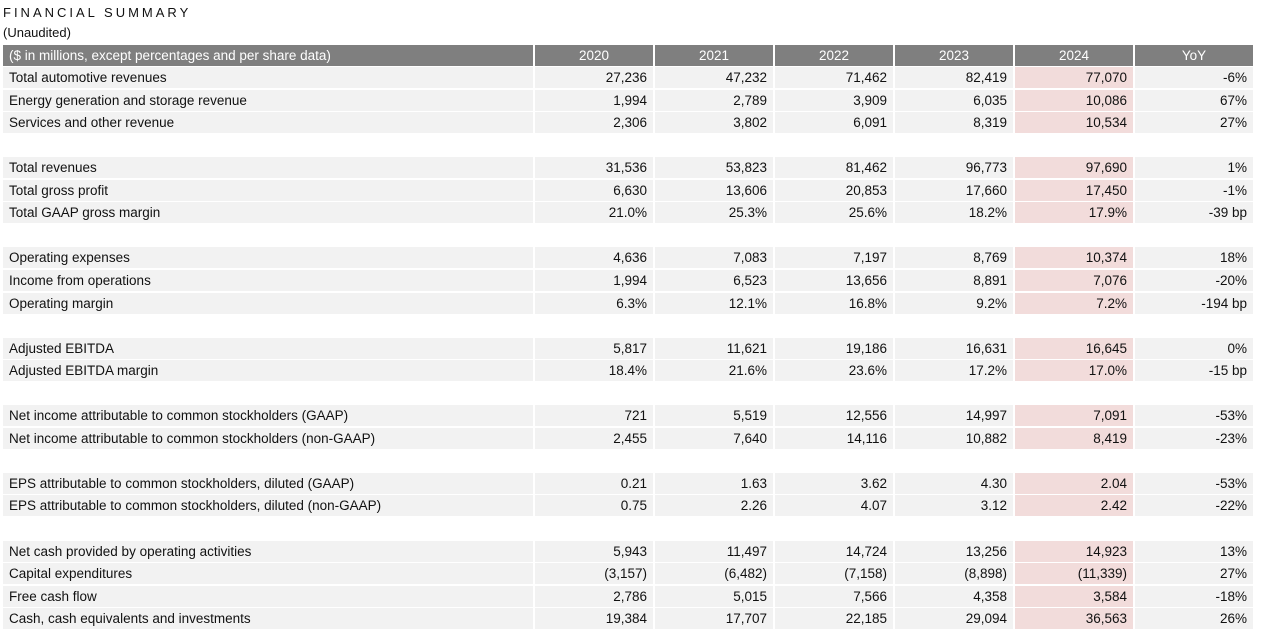  What do you see at coordinates (594, 213) in the screenshot?
I see `cell-value: 21.0%` at bounding box center [594, 213].